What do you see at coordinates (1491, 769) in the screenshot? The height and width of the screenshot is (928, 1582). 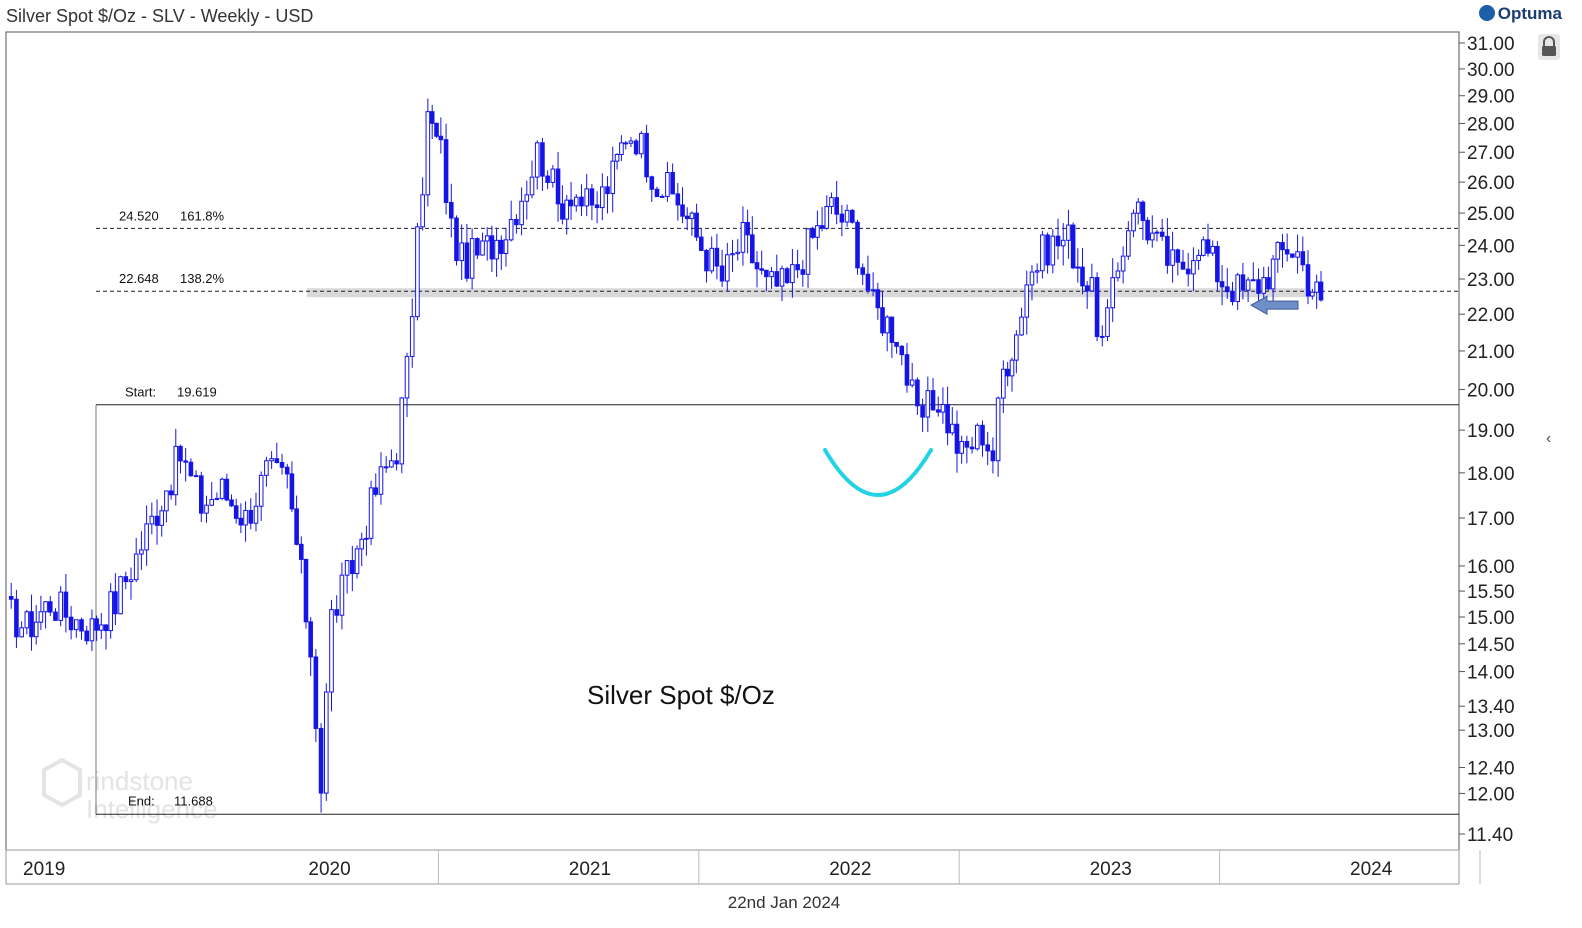 I see `y-tick-label: 12.40` at bounding box center [1491, 769].